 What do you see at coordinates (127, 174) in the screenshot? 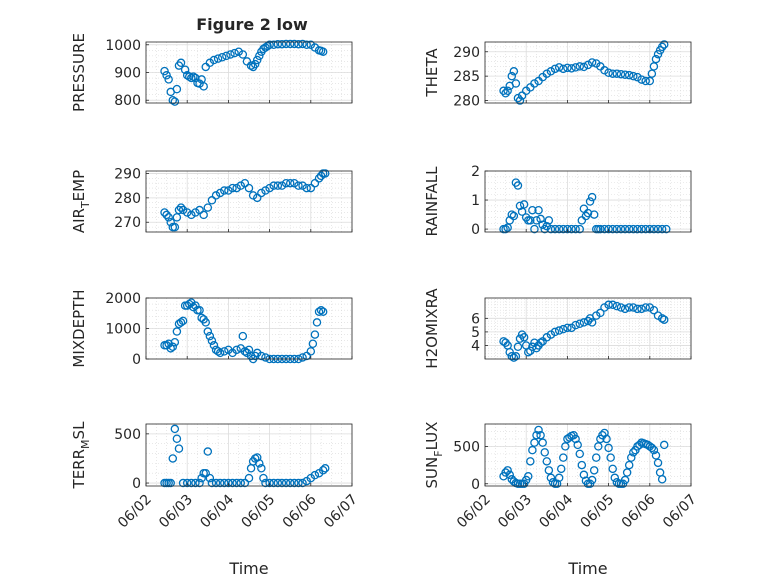
I see `y-tick-label: 290` at bounding box center [127, 174].